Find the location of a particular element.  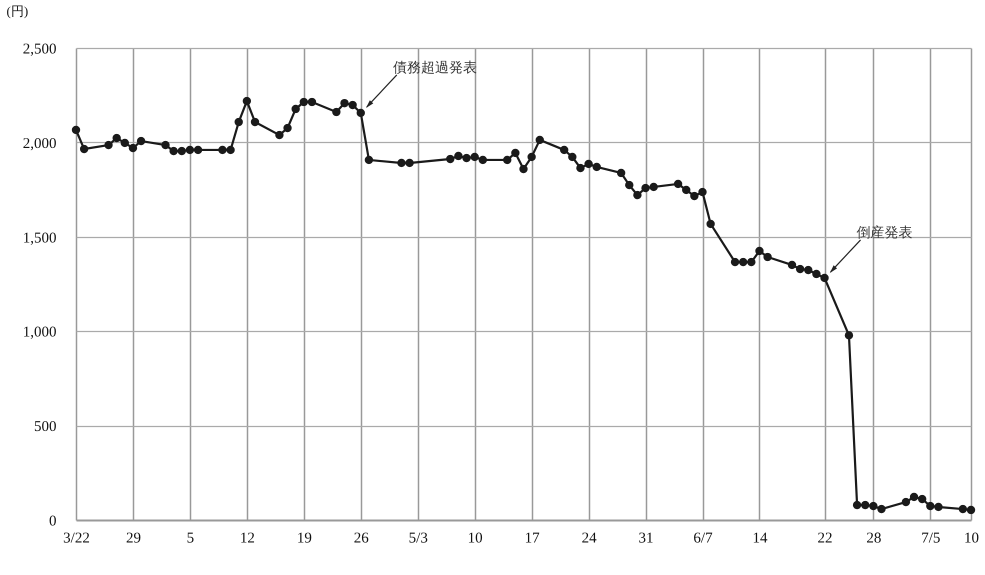

x-tick-label: 22 is located at coordinates (825, 538).